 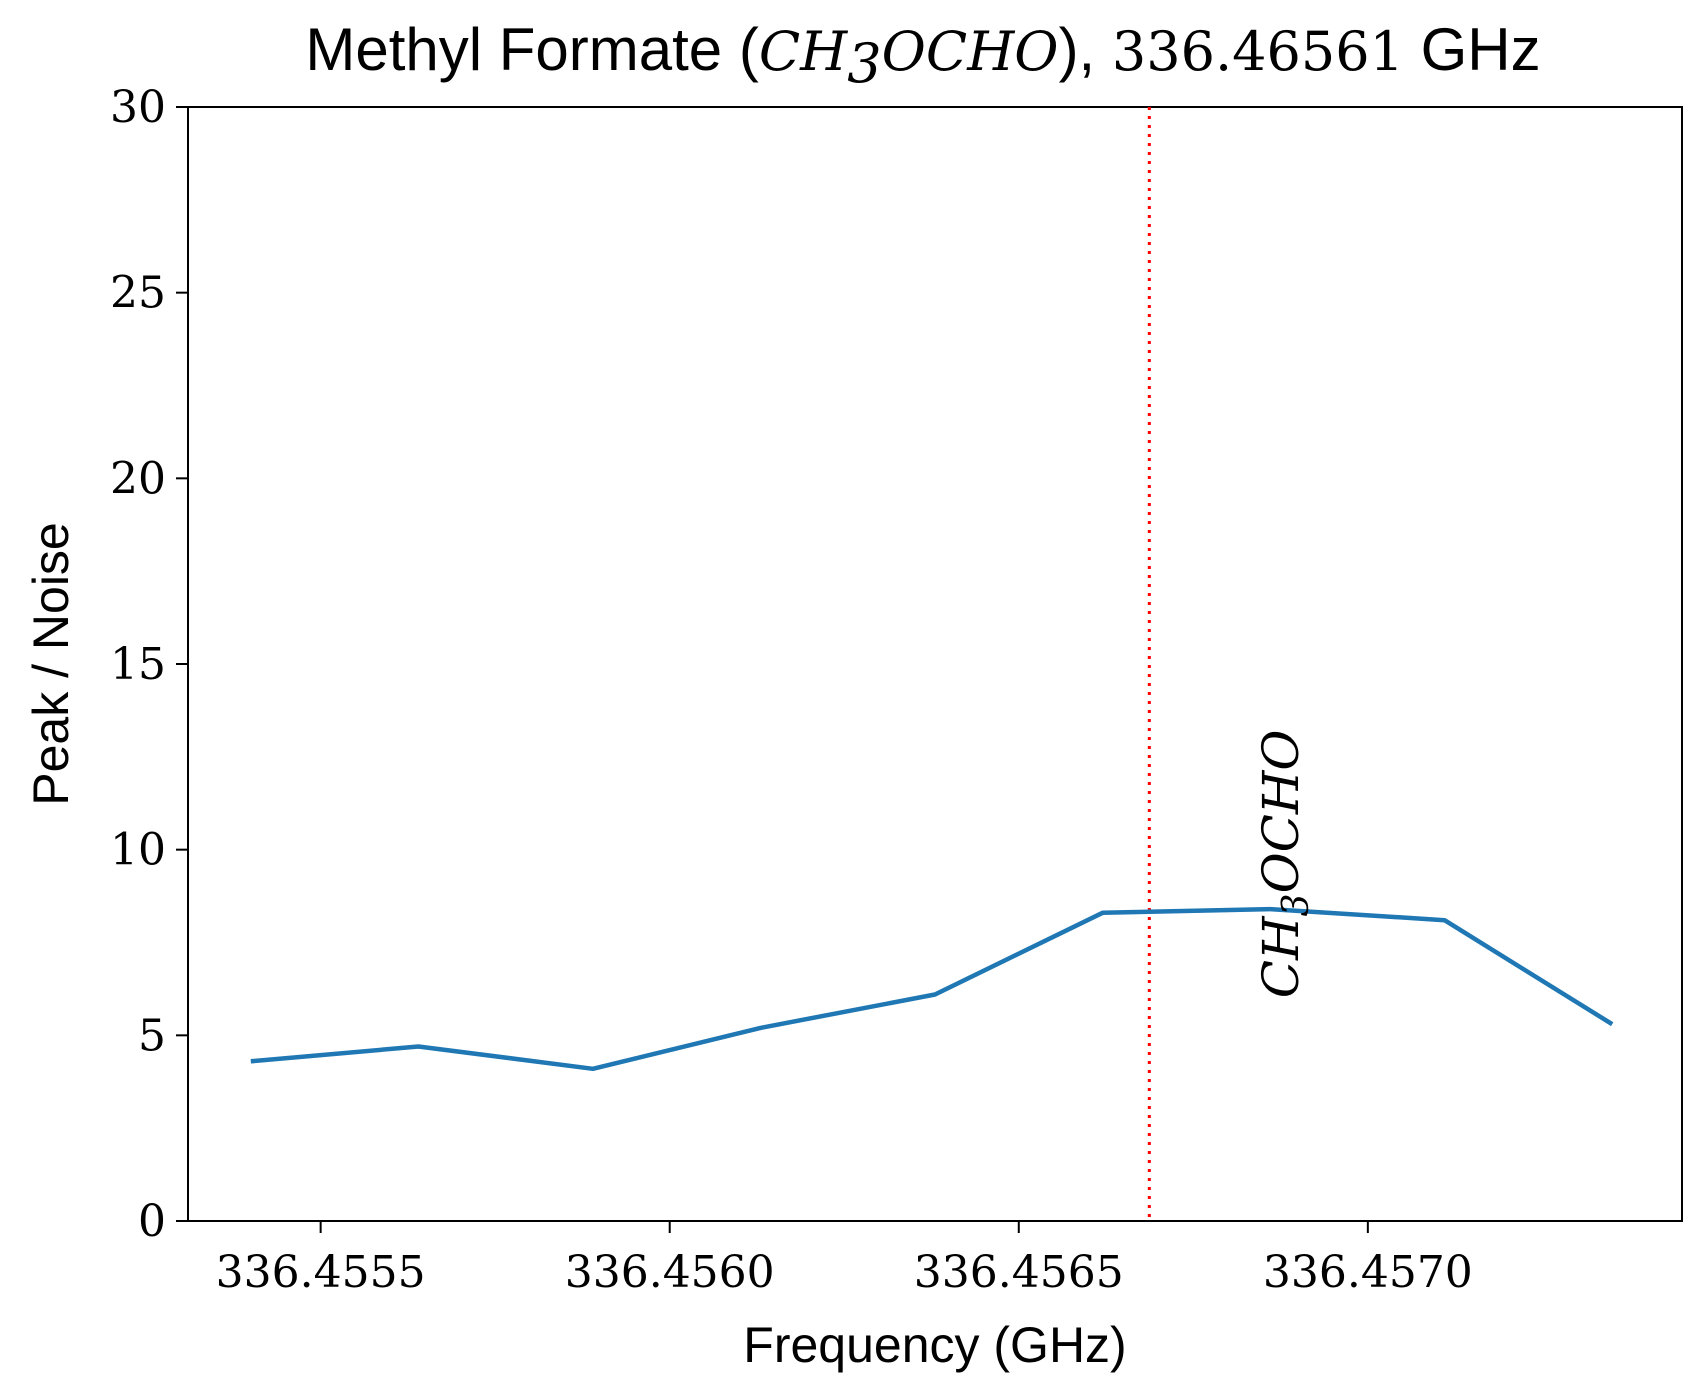 What do you see at coordinates (932, 989) in the screenshot?
I see `series-line` at bounding box center [932, 989].